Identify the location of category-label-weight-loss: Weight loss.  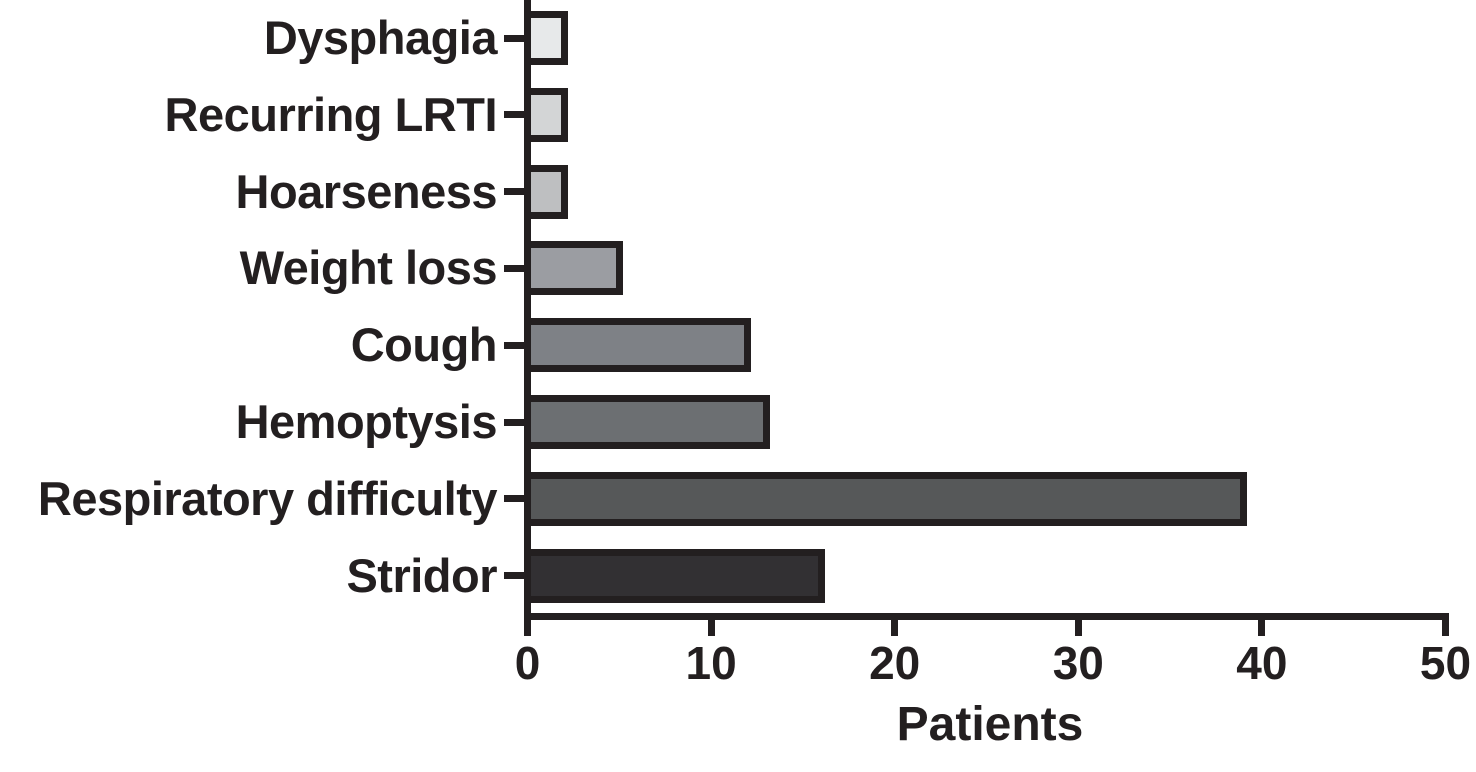
(368, 268).